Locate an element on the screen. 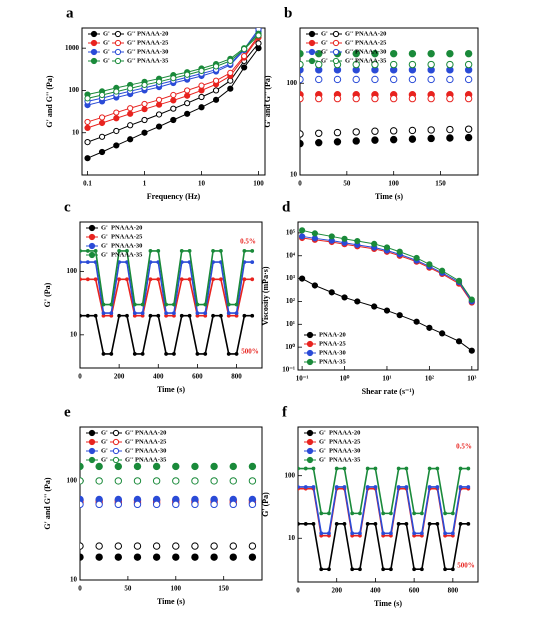 The height and width of the screenshot is (629, 544). x-tick-label: 0.1 is located at coordinates (87, 184).